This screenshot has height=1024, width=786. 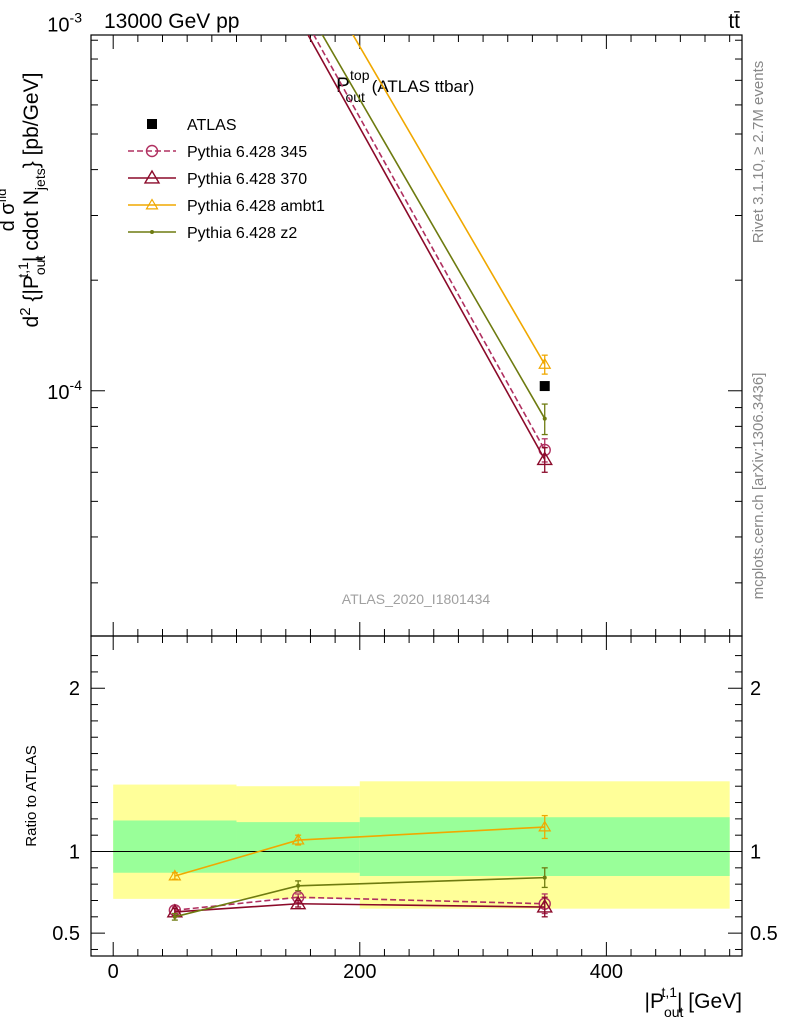 I want to click on main-y-axis-numerator: d σfid, so click(x=9, y=210).